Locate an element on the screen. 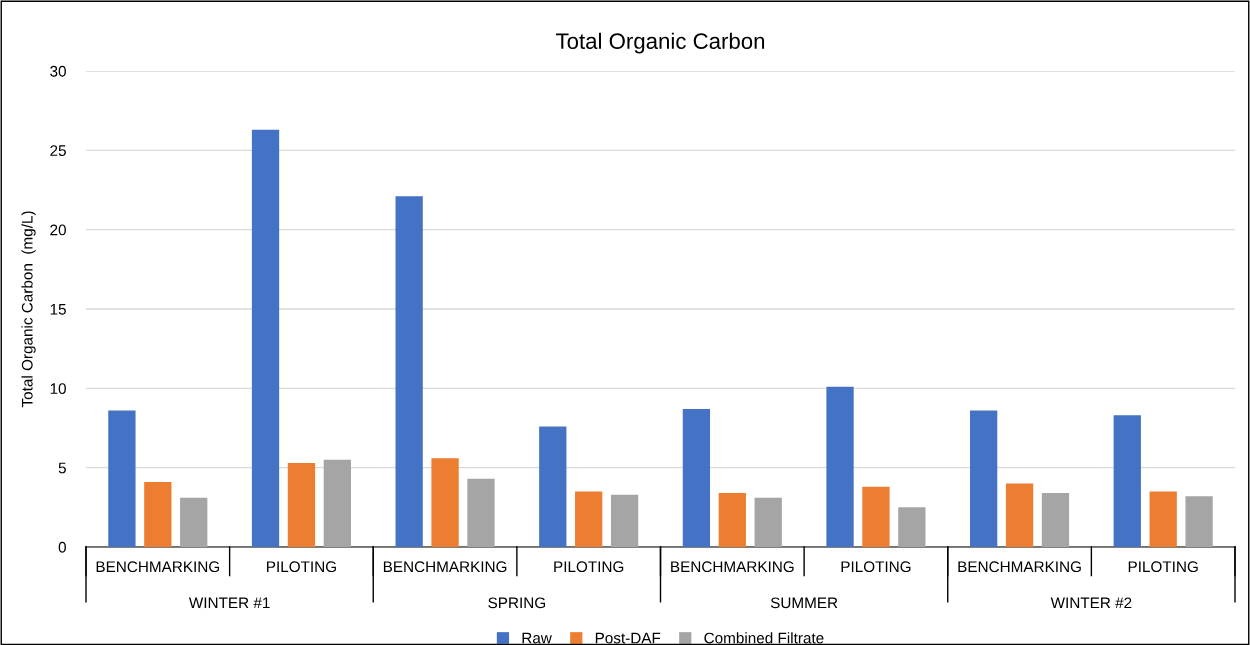  y-tick-label: 15 is located at coordinates (58, 309).